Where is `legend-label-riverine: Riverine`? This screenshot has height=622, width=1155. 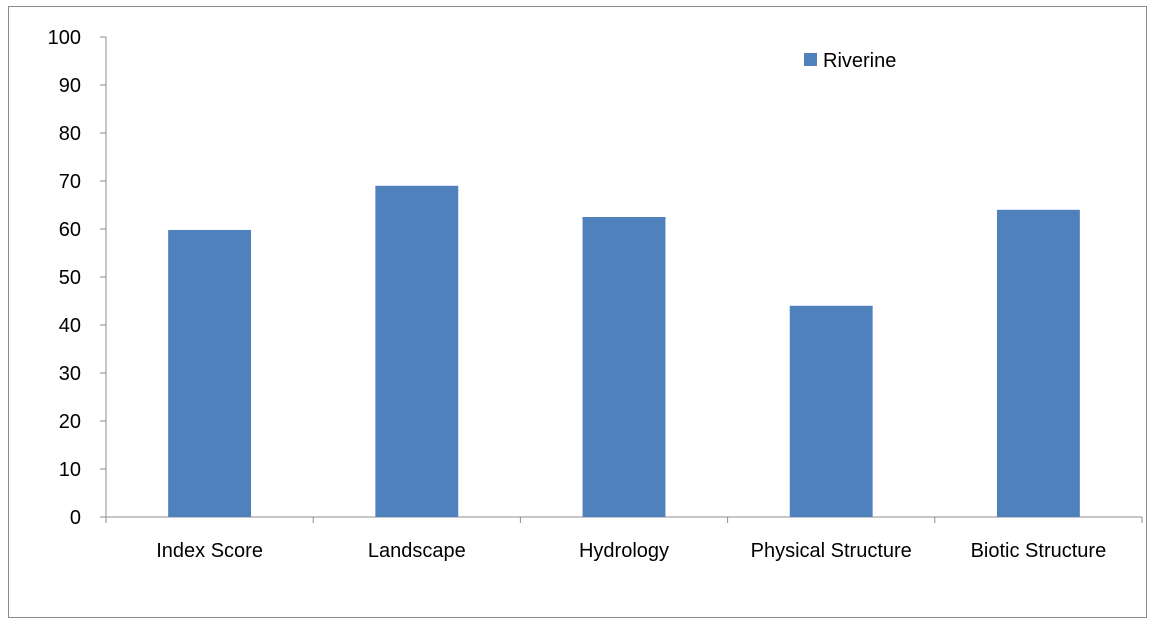
legend-label-riverine: Riverine is located at coordinates (859, 61).